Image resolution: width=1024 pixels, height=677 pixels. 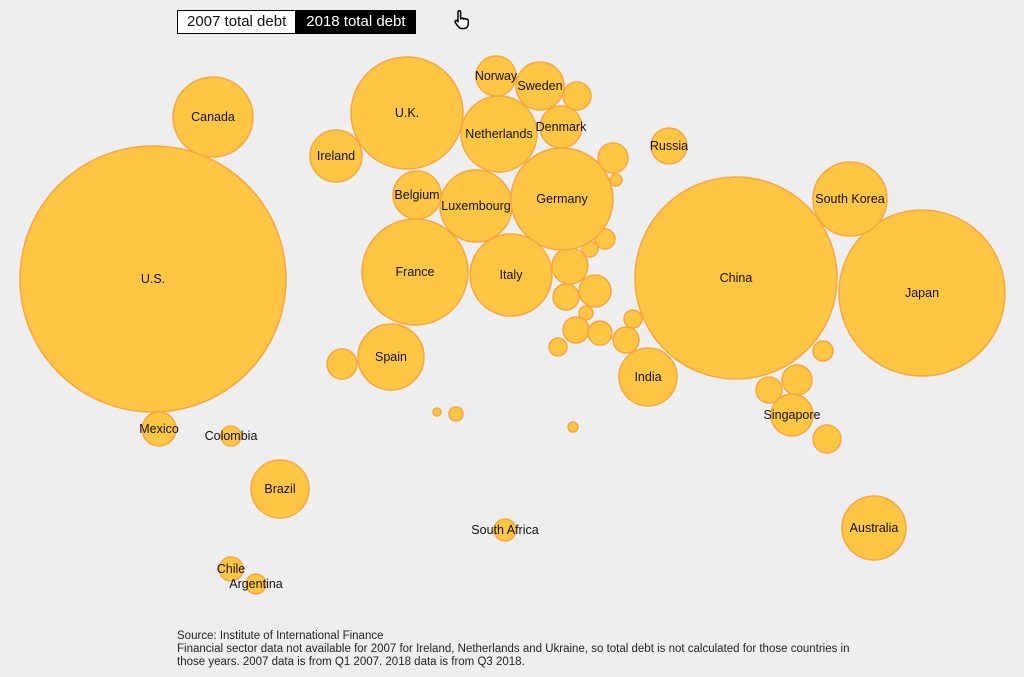 I want to click on country-label-brazil: Brazil, so click(x=279, y=489).